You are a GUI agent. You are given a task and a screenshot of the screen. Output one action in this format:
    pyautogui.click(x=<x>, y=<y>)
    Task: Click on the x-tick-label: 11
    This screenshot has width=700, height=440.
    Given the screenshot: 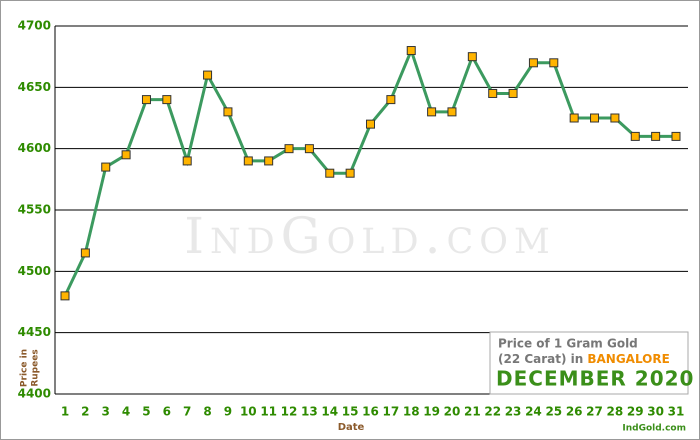 What is the action you would take?
    pyautogui.click(x=268, y=412)
    